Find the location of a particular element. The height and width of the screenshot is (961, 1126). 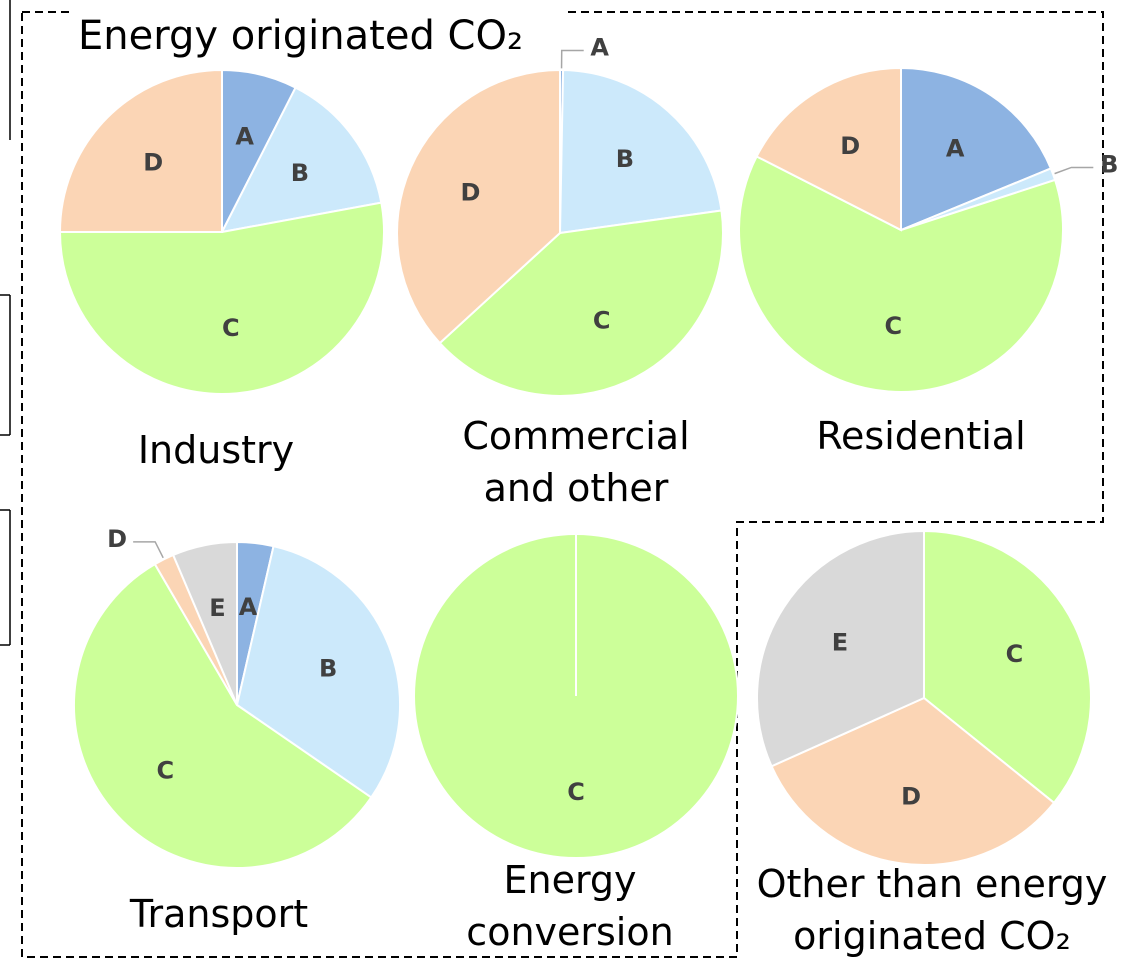

pie-title: Residential is located at coordinates (921, 436).